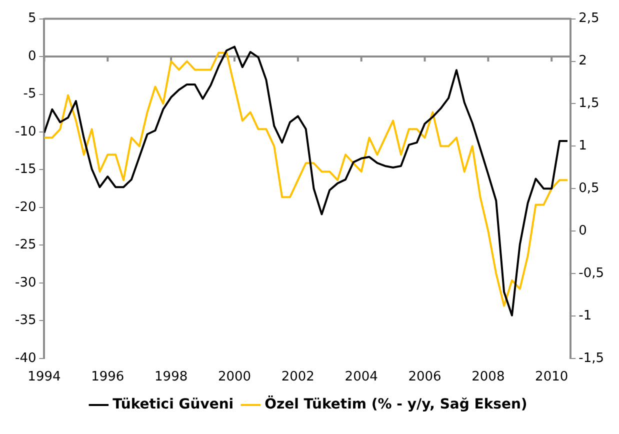 The image size is (619, 434). I want to click on y-tick-label: -35, so click(25, 320).